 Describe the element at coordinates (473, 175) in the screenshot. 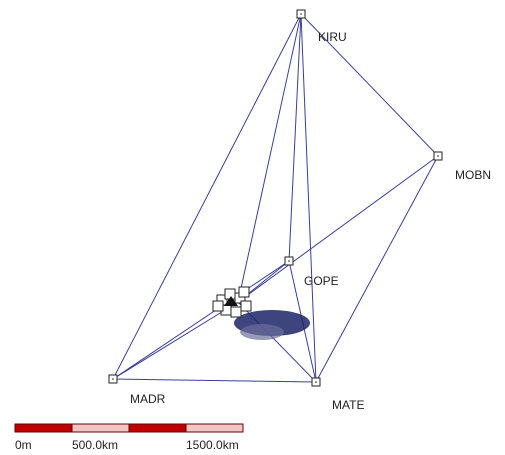

I see `station-label: MOBN` at that location.